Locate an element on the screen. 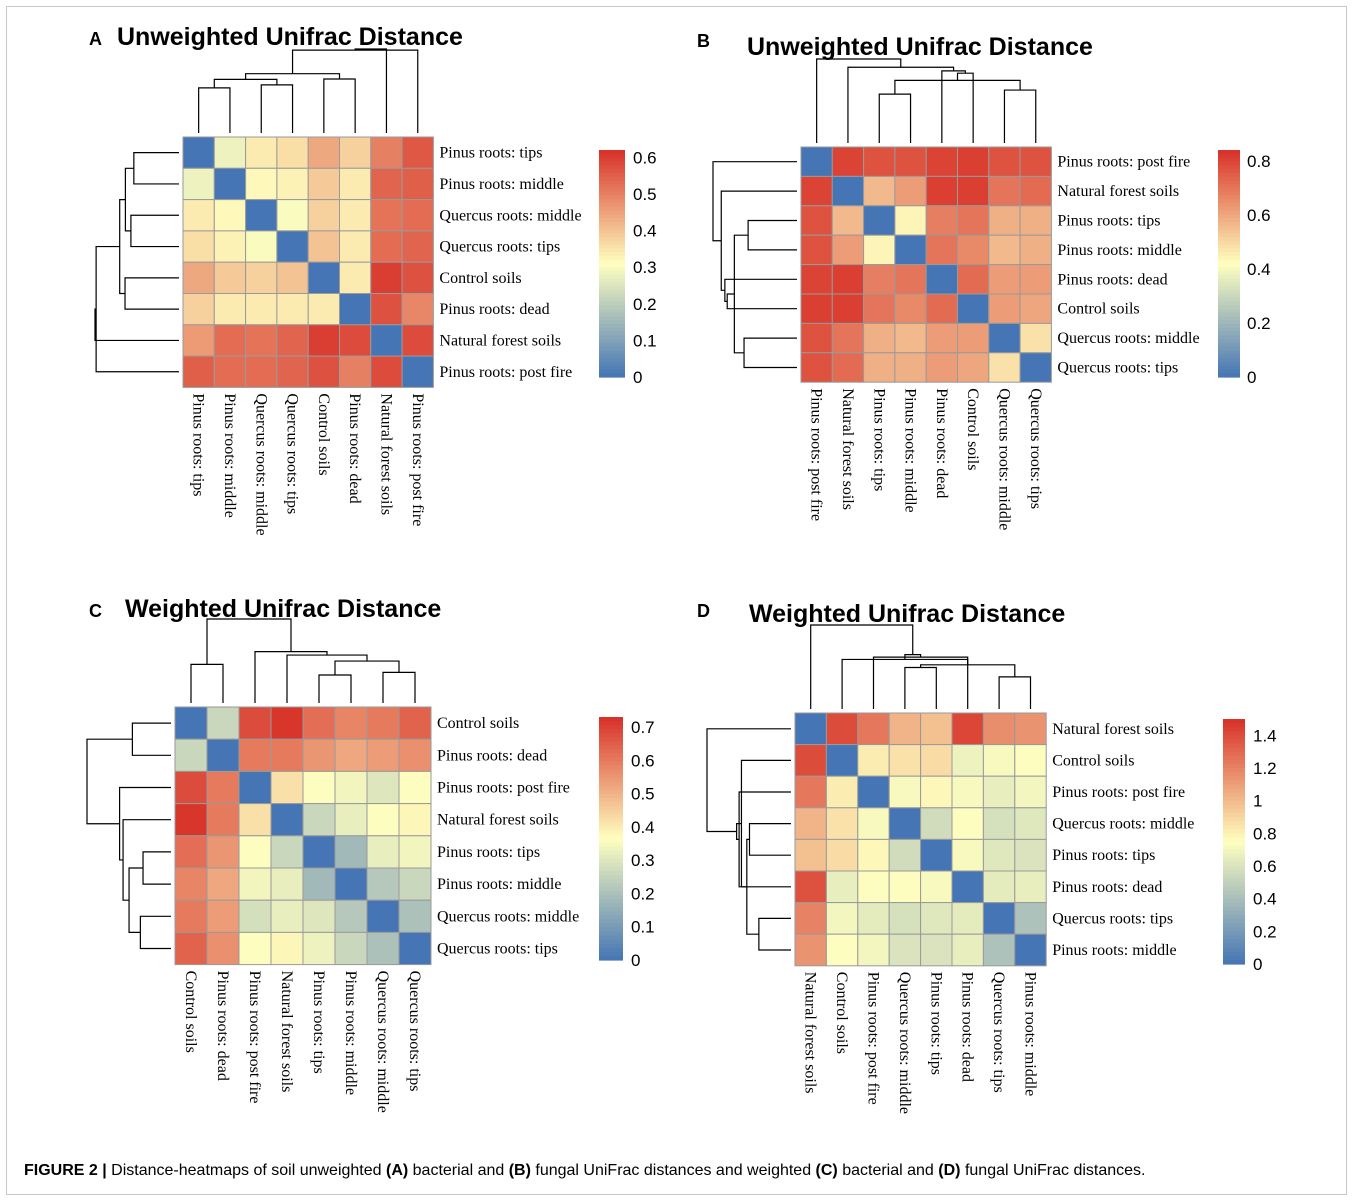 This screenshot has width=1357, height=1201. colorbar: 0.7 0.6 0.5 0.4 0.3 0.2 0.1 0 is located at coordinates (627, 843).